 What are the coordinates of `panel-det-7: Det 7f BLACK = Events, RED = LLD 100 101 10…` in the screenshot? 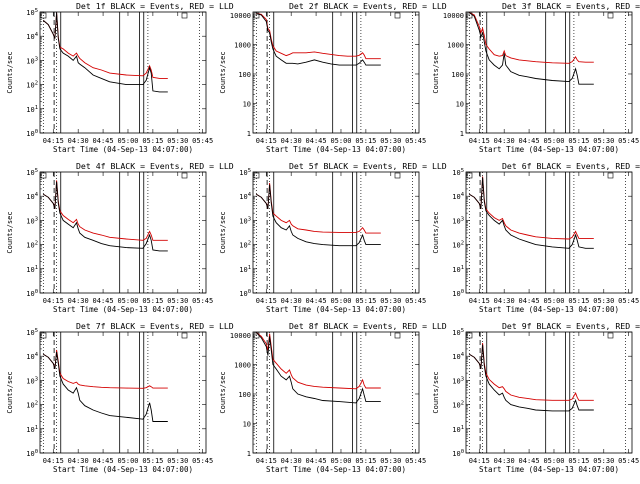 It's located at (120, 397).